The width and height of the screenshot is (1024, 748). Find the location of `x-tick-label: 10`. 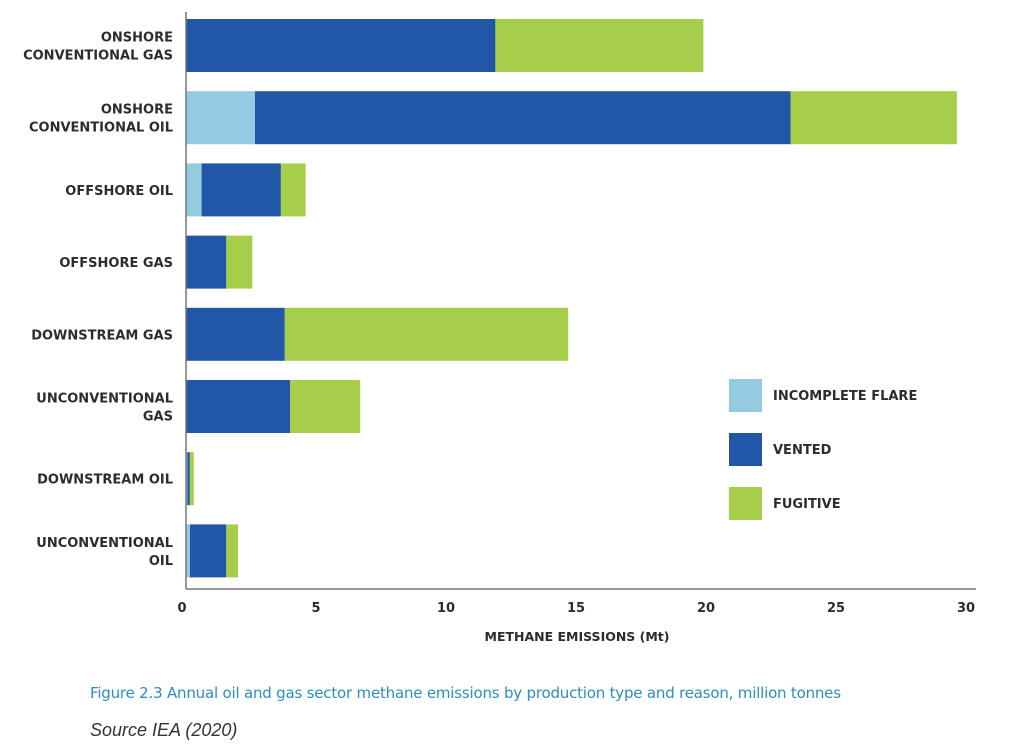

x-tick-label: 10 is located at coordinates (446, 608).